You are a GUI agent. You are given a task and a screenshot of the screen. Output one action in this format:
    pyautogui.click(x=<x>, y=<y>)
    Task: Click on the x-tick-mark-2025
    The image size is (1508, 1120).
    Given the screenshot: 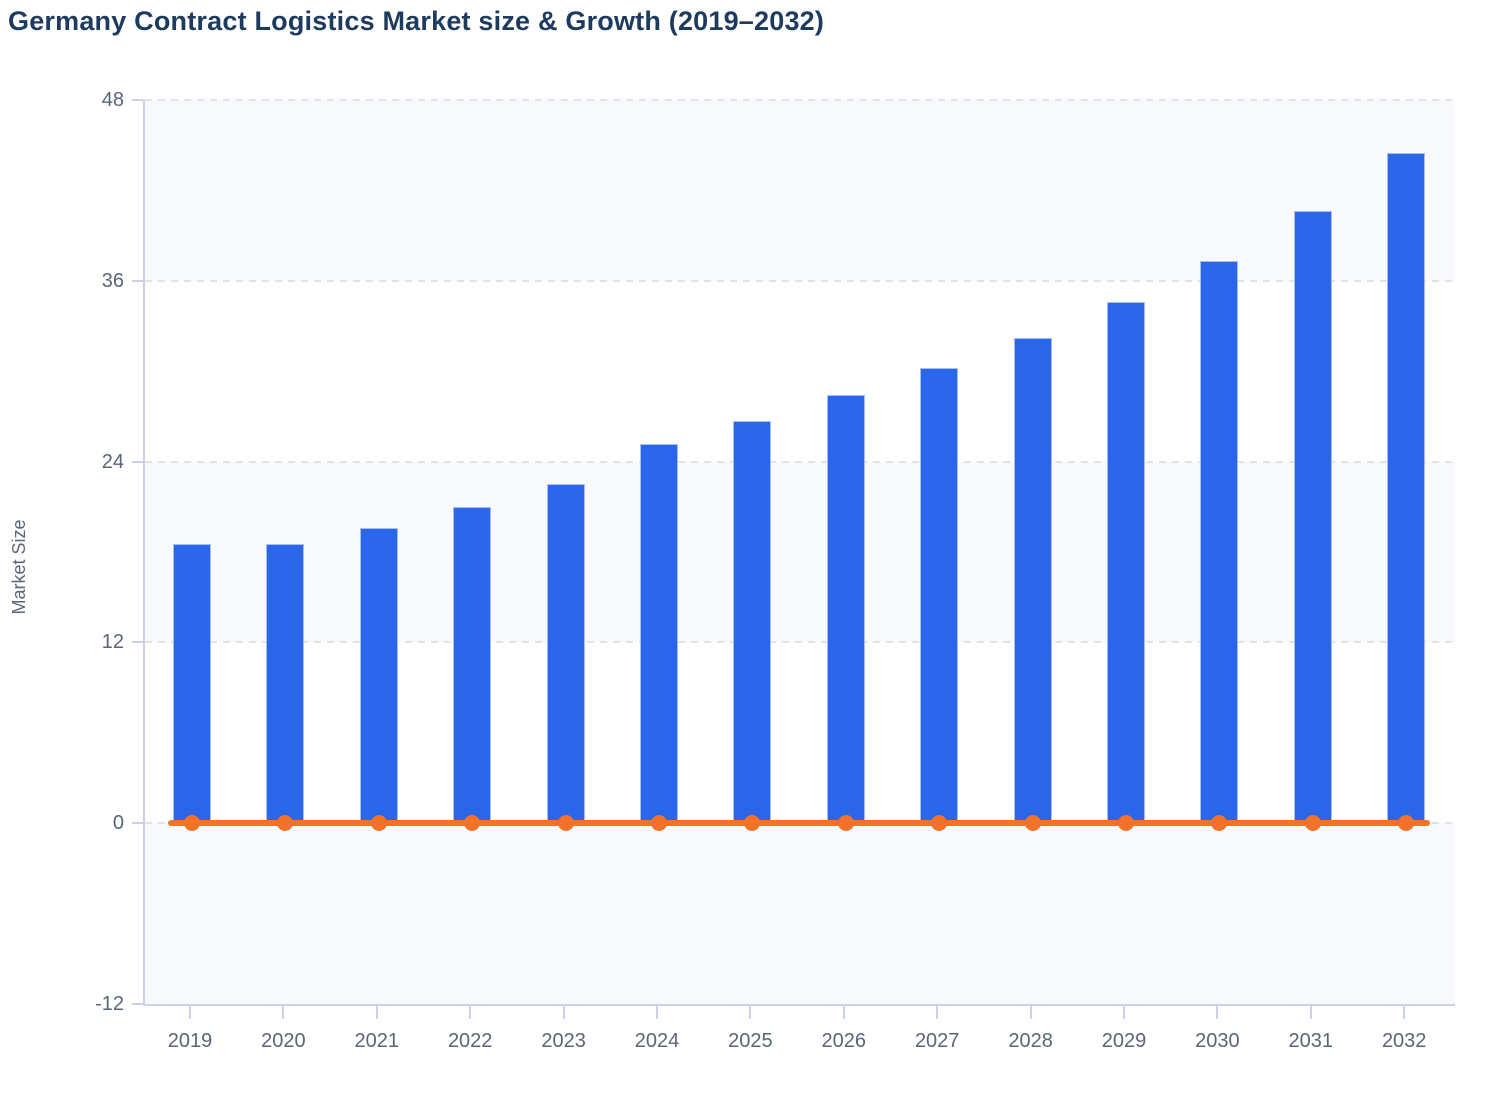 What is the action you would take?
    pyautogui.click(x=750, y=1012)
    